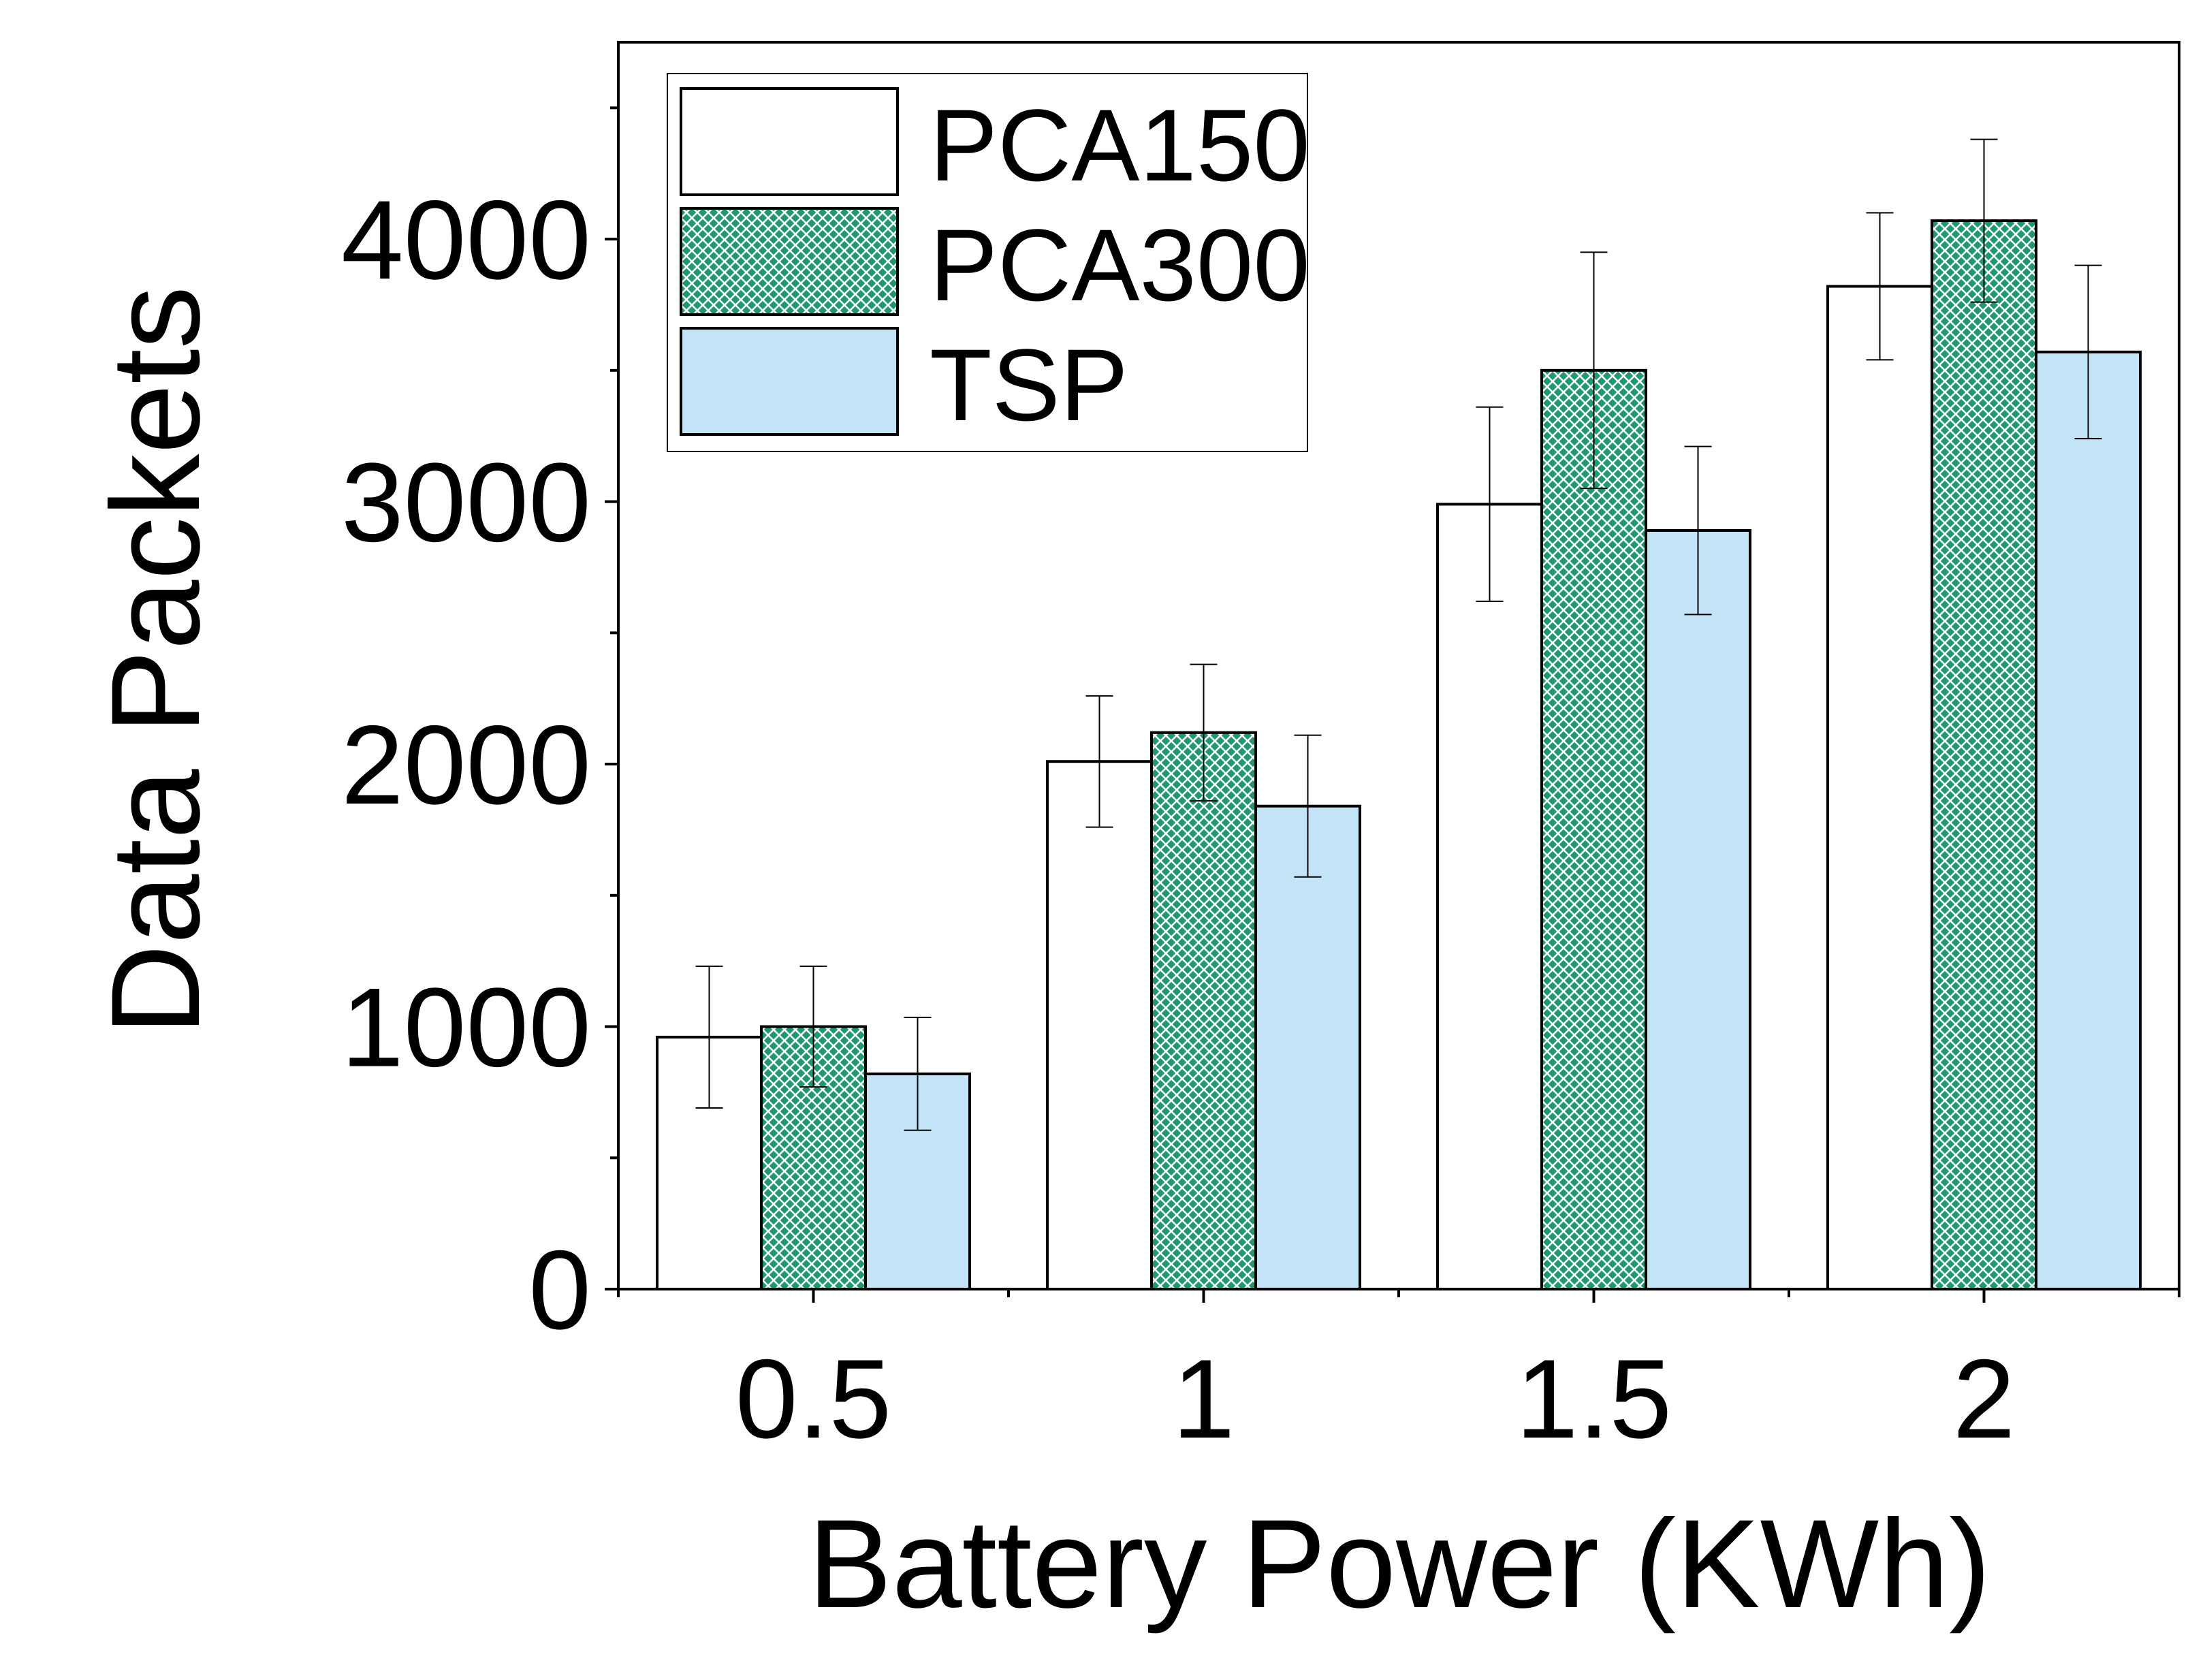 The width and height of the screenshot is (2190, 1680). What do you see at coordinates (1489, 896) in the screenshot?
I see `bar-pca150-1.5` at bounding box center [1489, 896].